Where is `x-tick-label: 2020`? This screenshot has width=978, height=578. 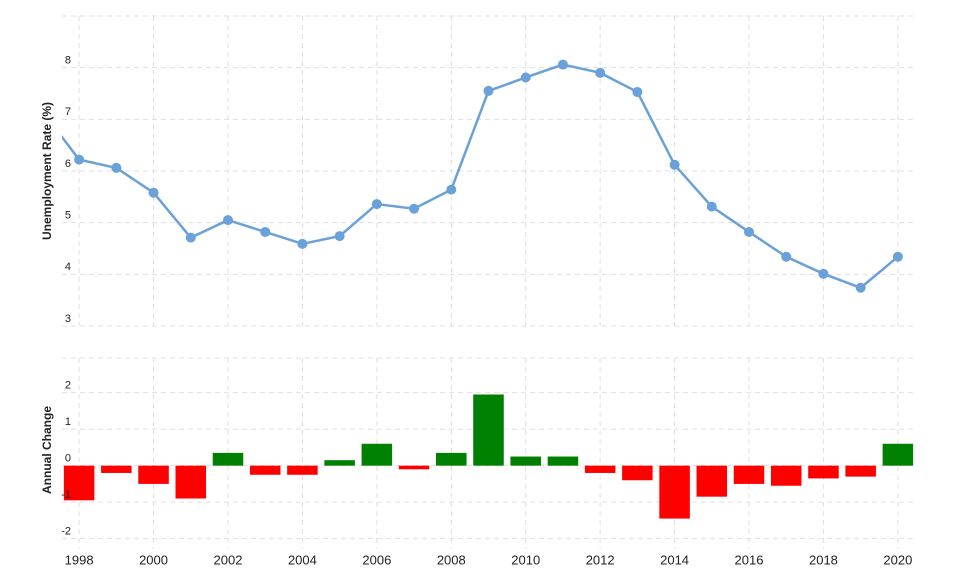
x-tick-label: 2020 is located at coordinates (897, 559).